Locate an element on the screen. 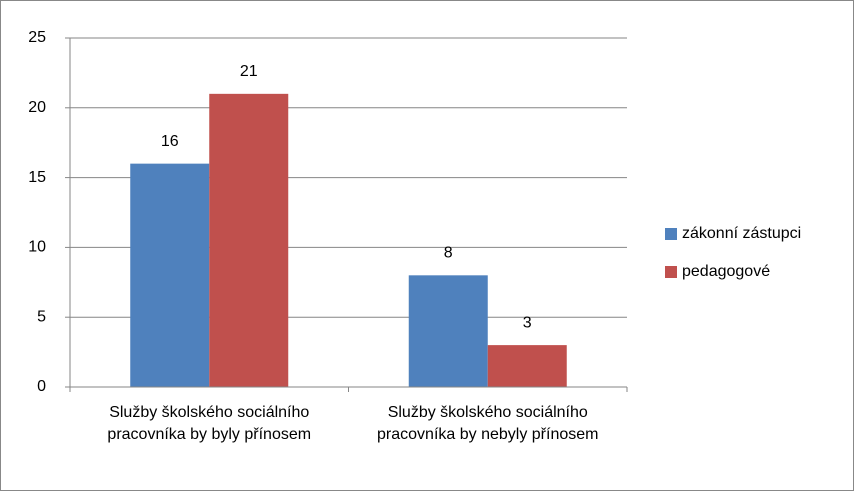 The height and width of the screenshot is (491, 854). y-tick-label: 15 is located at coordinates (37, 177).